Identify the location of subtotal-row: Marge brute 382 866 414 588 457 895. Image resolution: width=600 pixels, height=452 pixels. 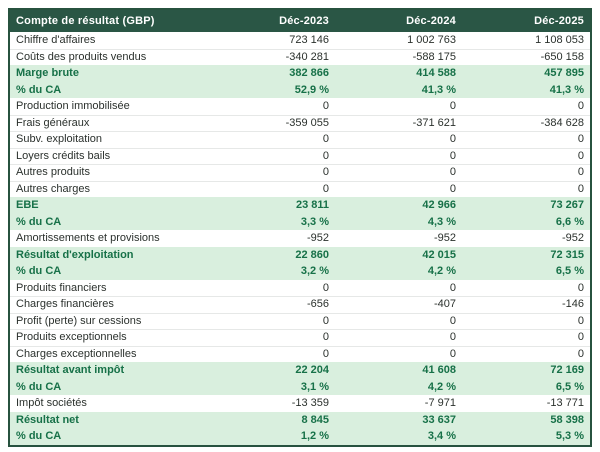
(300, 73).